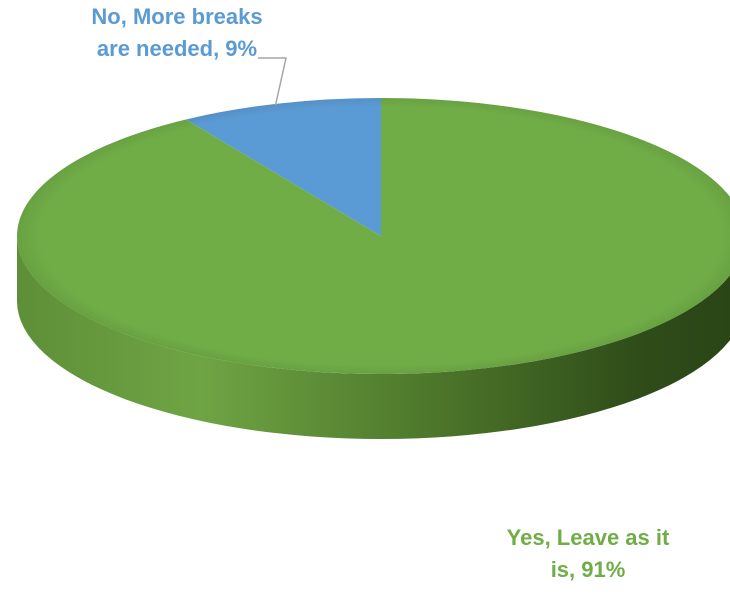 This screenshot has height=594, width=730. I want to click on data-label-yes: Yes, Leave as it is, 91%, so click(588, 553).